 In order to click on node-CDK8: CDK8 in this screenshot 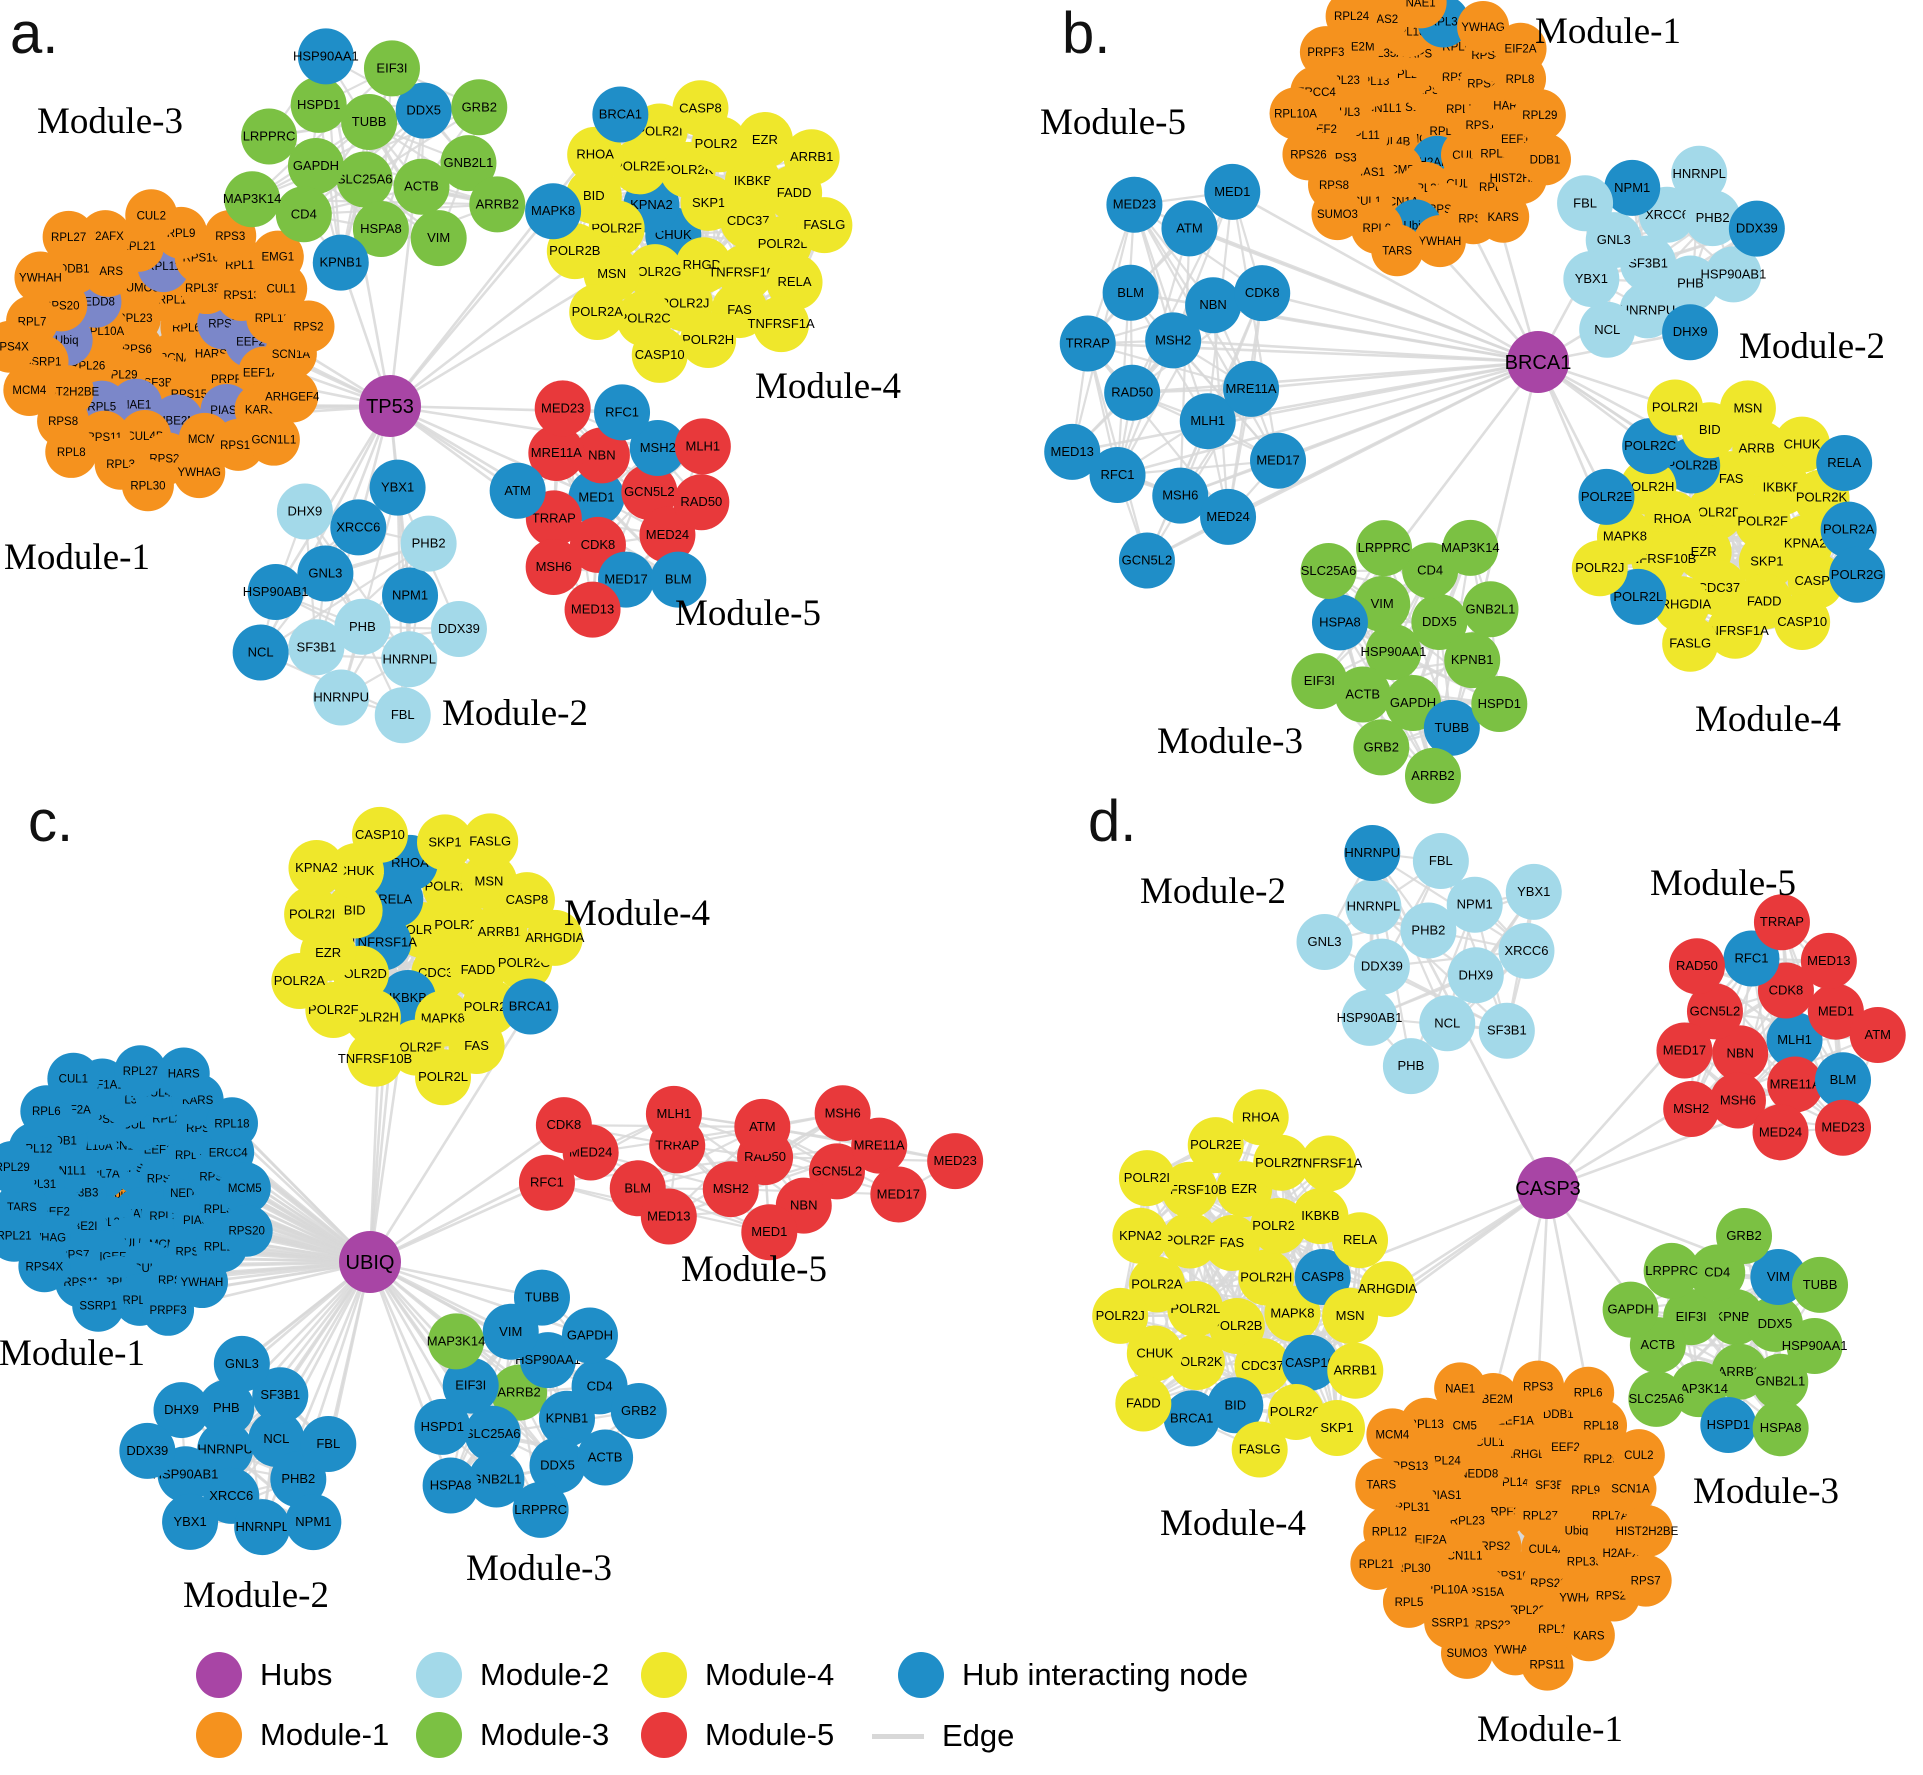, I will do `click(563, 1125)`.